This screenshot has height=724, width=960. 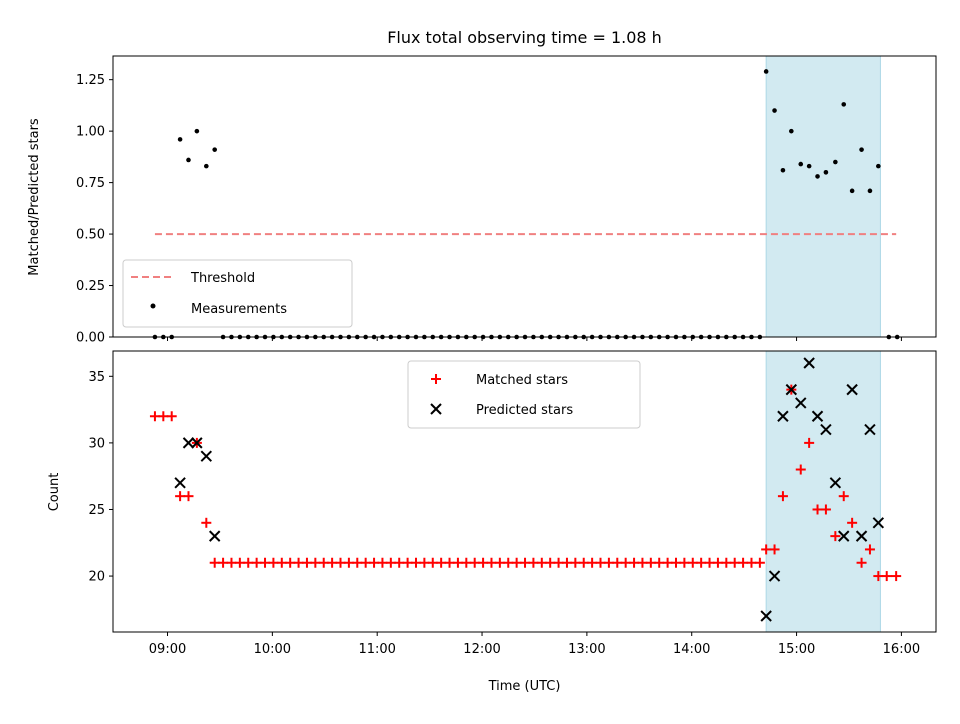 I want to click on legend-predicted-swatch, so click(x=436, y=409).